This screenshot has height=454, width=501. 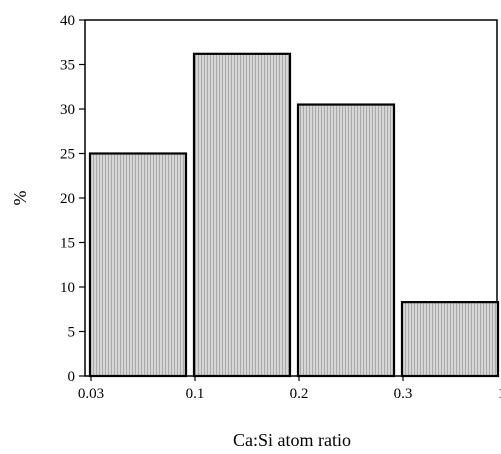 What do you see at coordinates (299, 394) in the screenshot?
I see `x-tick-label: 0.2` at bounding box center [299, 394].